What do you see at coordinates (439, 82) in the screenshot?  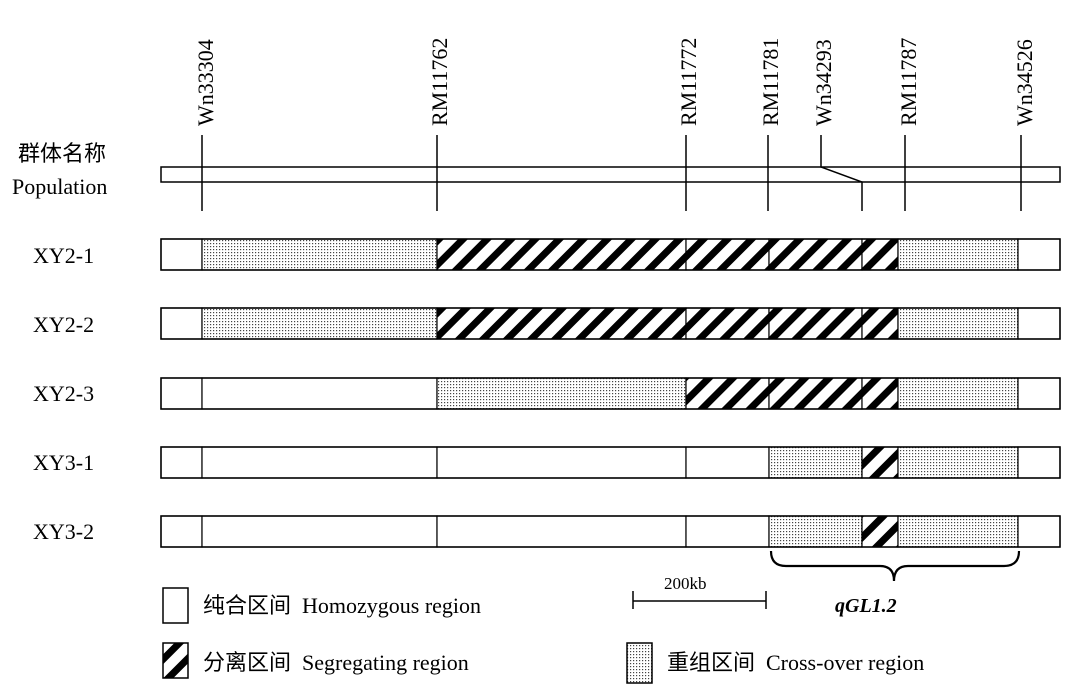 I see `marker-label: RM11762` at bounding box center [439, 82].